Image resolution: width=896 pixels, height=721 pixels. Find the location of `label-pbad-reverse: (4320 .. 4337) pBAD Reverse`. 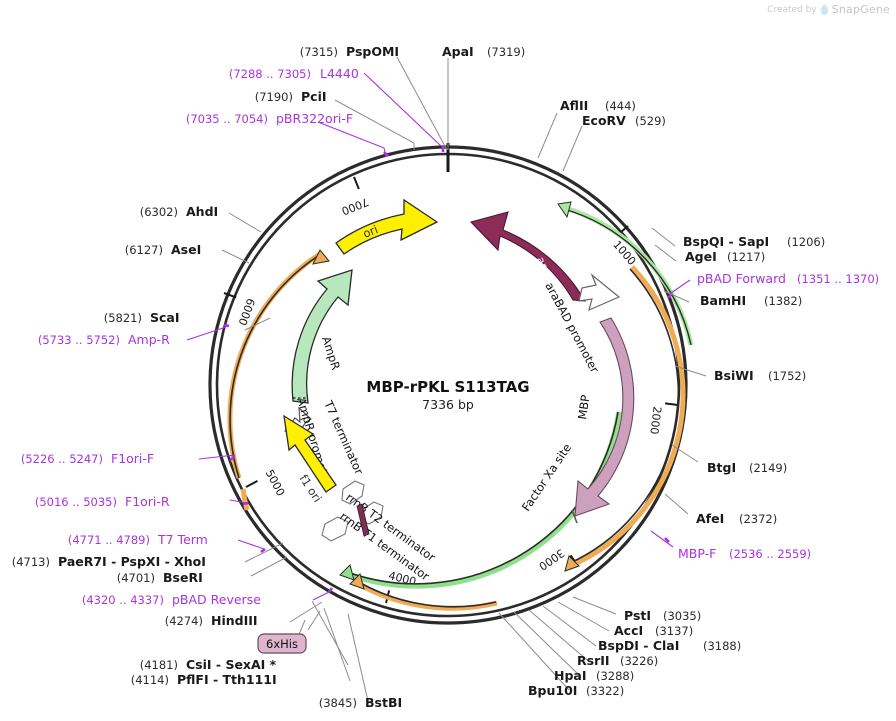

label-pbad-reverse: (4320 .. 4337) pBAD Reverse is located at coordinates (171, 599).